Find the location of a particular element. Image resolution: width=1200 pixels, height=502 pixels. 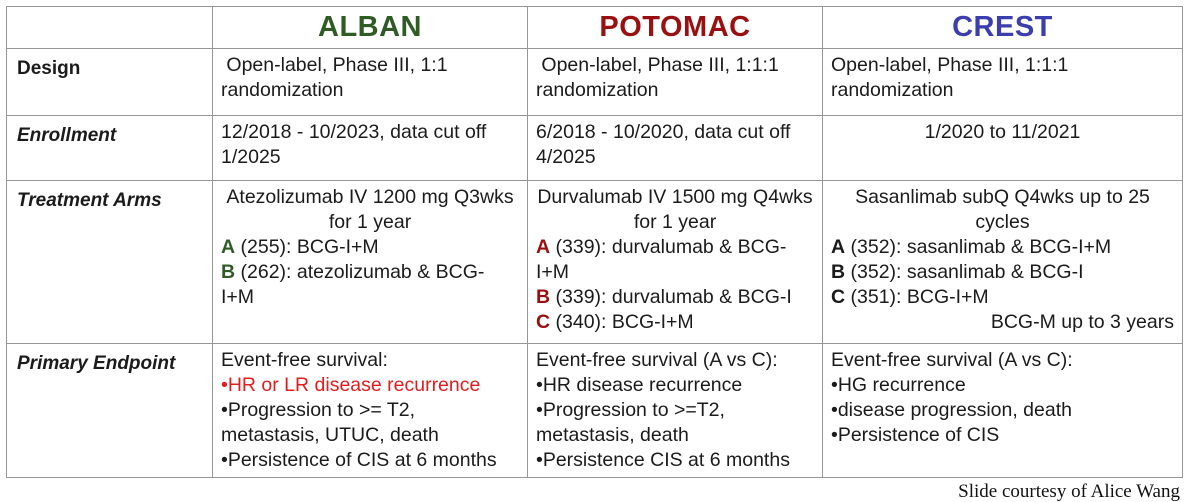

cell-line: •Progression to >=T2, is located at coordinates (675, 410).